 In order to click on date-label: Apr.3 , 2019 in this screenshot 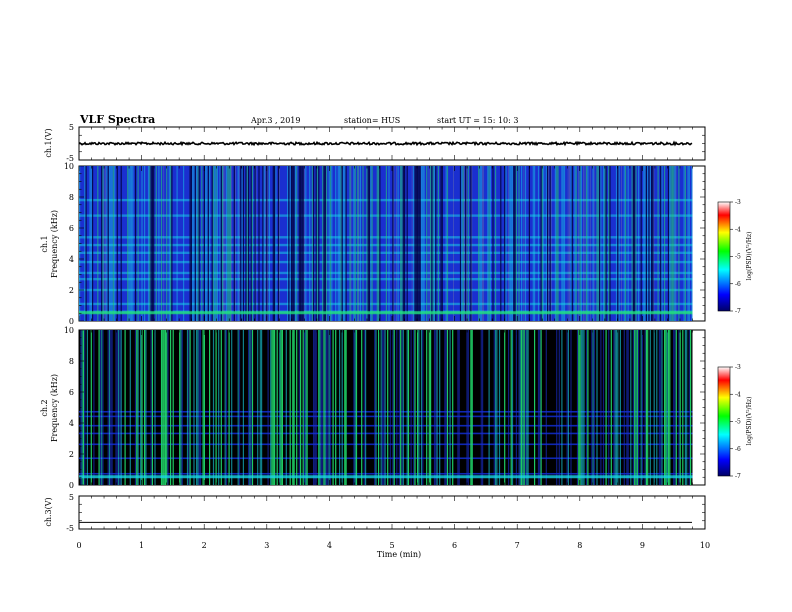, I will do `click(275, 120)`.